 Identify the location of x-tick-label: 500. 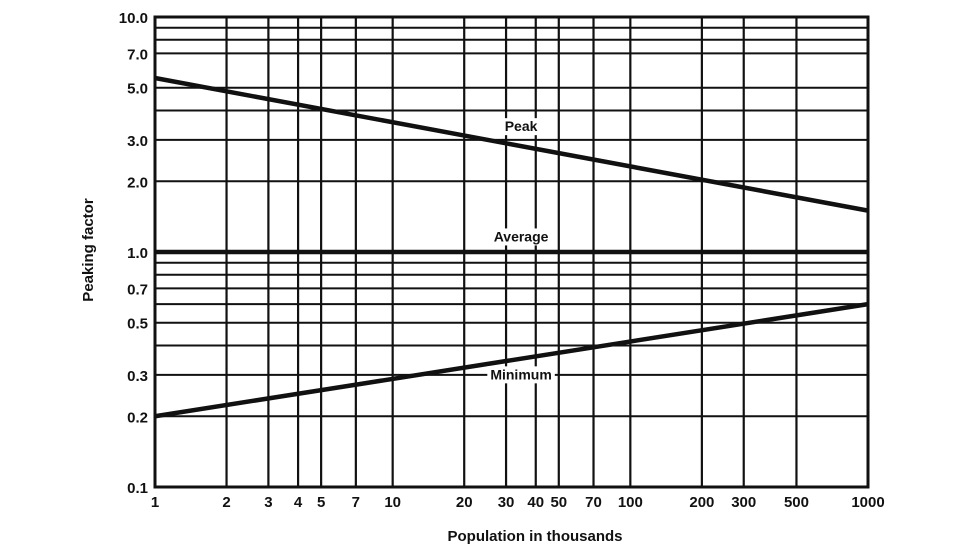
(796, 502).